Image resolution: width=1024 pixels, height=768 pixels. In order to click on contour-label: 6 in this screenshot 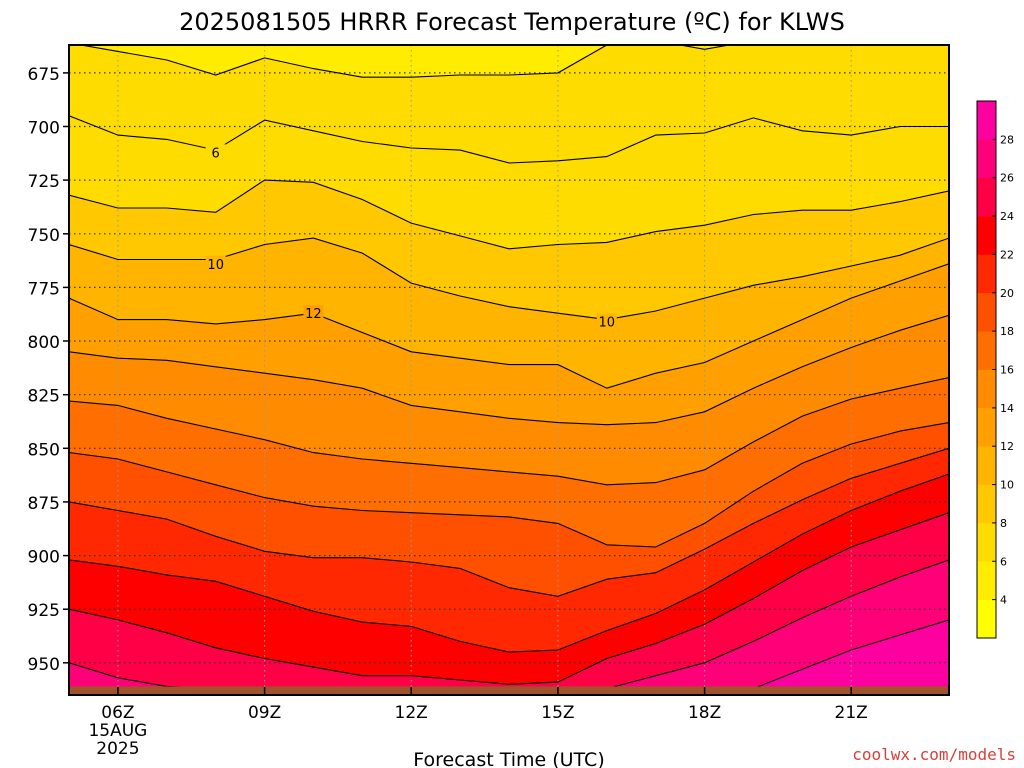, I will do `click(216, 153)`.